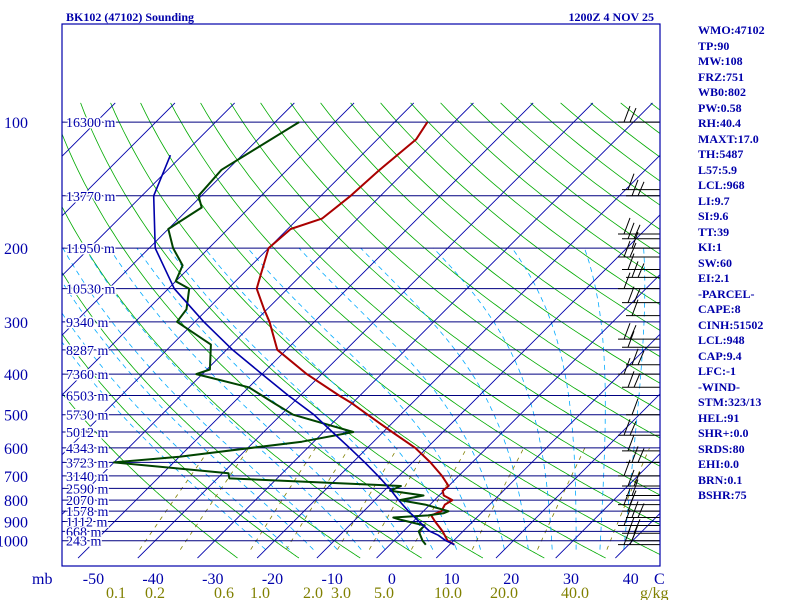 This screenshot has height=600, width=800. Describe the element at coordinates (719, 123) in the screenshot. I see `stability-index-item: RH:40.4` at that location.